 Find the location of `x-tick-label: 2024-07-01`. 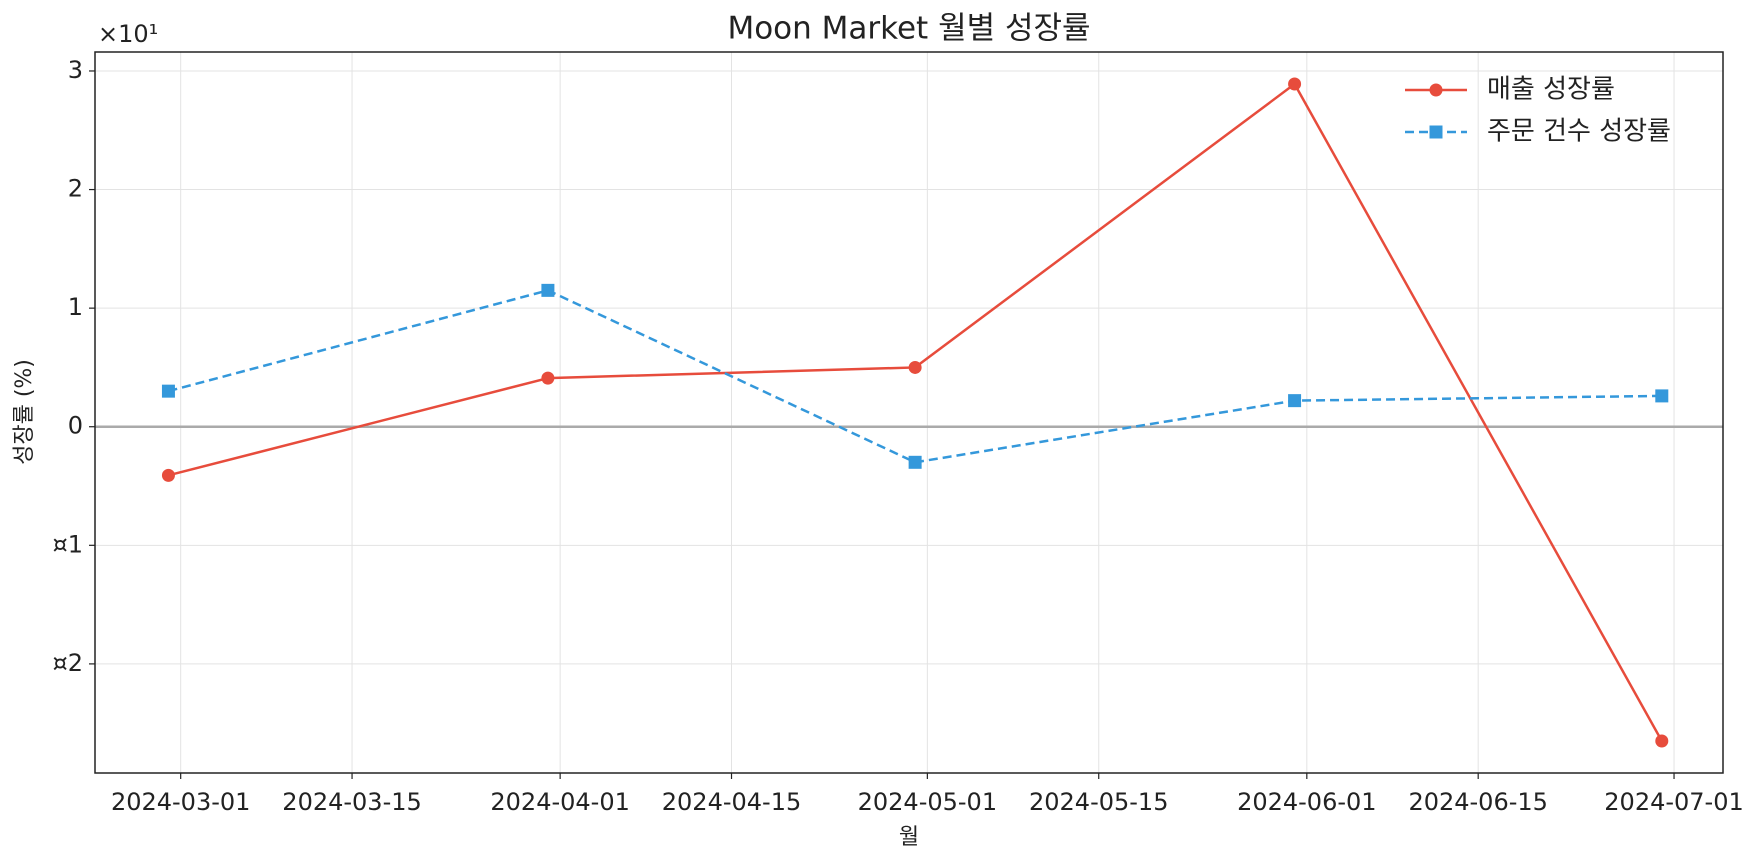

x-tick-label: 2024-07-01 is located at coordinates (1673, 802).